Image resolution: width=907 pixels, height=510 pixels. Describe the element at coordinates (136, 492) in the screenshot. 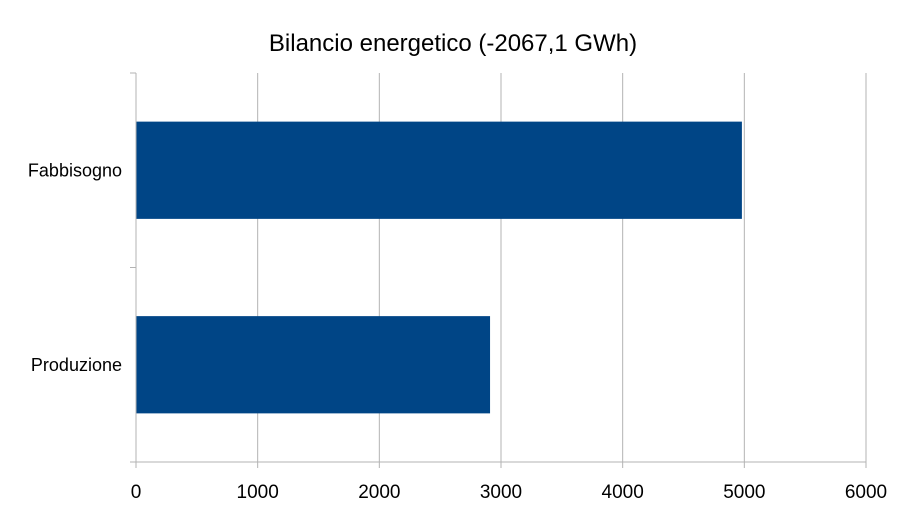

I see `x-tick-label-0: 0` at that location.